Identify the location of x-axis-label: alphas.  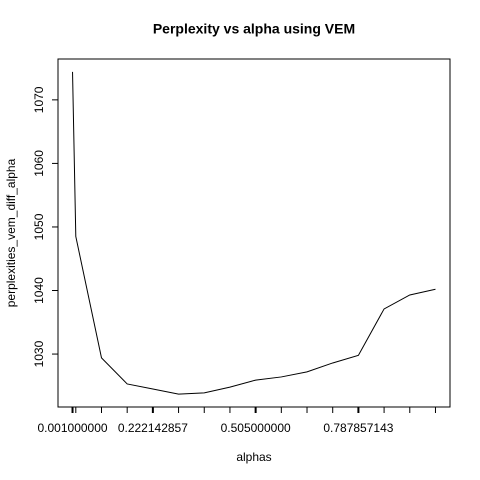
(253, 457).